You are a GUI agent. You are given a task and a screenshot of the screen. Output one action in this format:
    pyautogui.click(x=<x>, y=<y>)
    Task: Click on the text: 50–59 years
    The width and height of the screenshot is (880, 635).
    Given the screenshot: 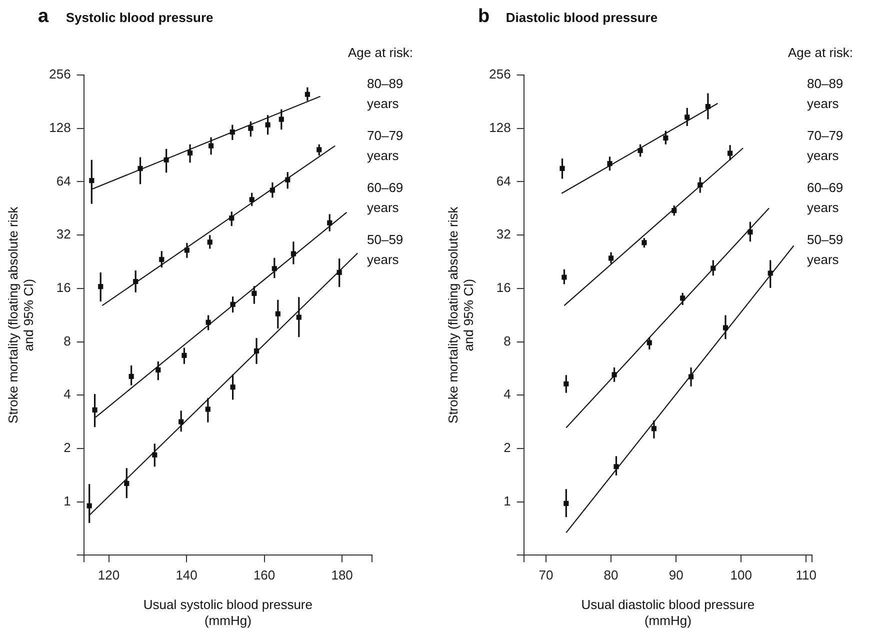 What is the action you would take?
    pyautogui.click(x=825, y=249)
    